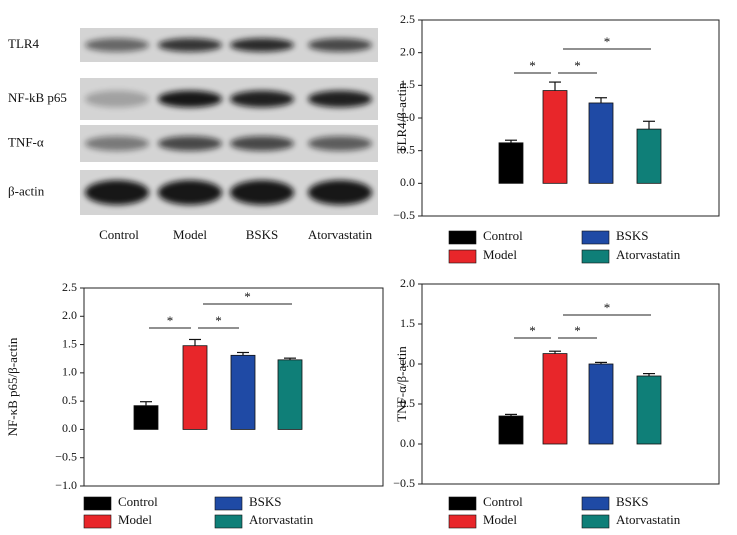  I want to click on blot-row-label: NF-kB p65, so click(37, 97).